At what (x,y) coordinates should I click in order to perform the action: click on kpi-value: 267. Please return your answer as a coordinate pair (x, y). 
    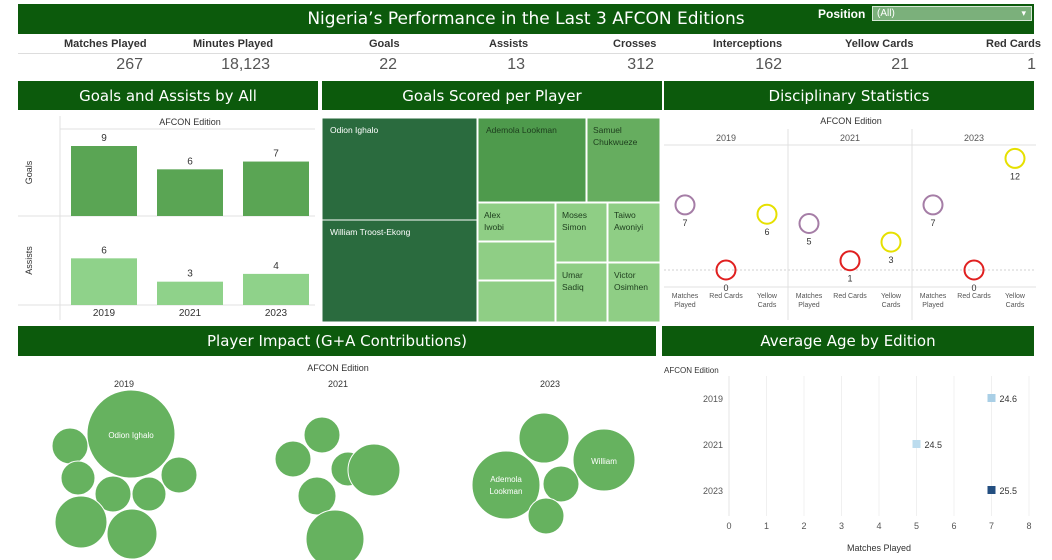
    Looking at the image, I should click on (129, 64).